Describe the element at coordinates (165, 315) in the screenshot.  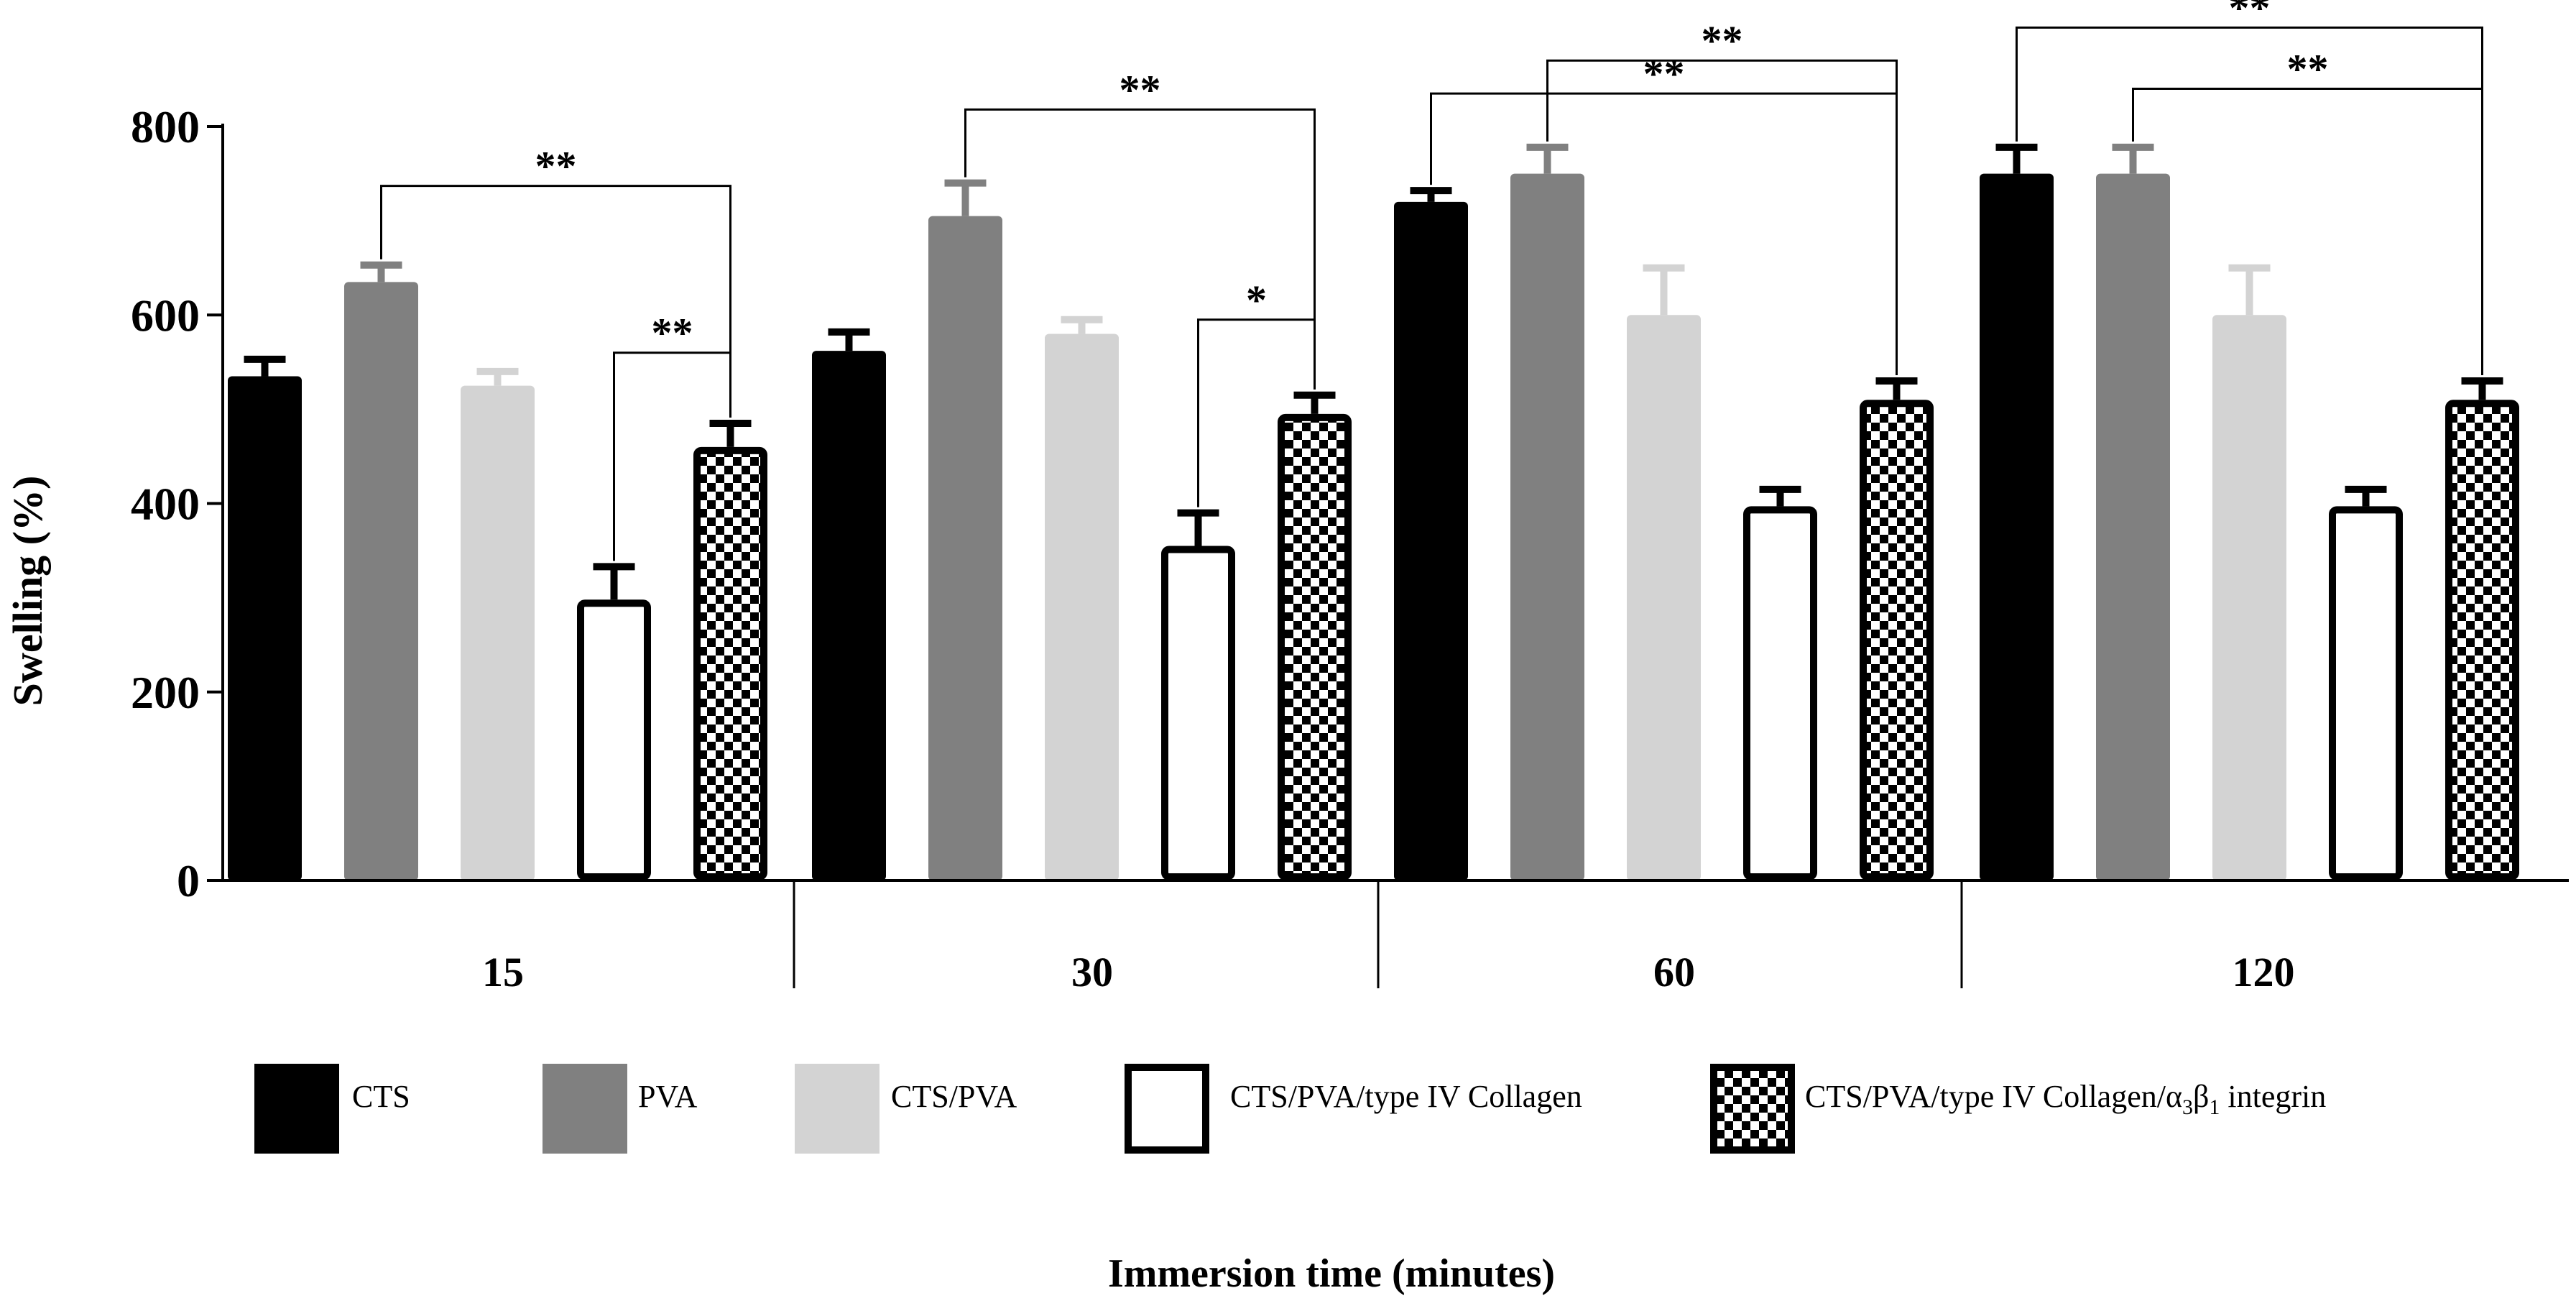
I see `y-tick-label: 600` at that location.